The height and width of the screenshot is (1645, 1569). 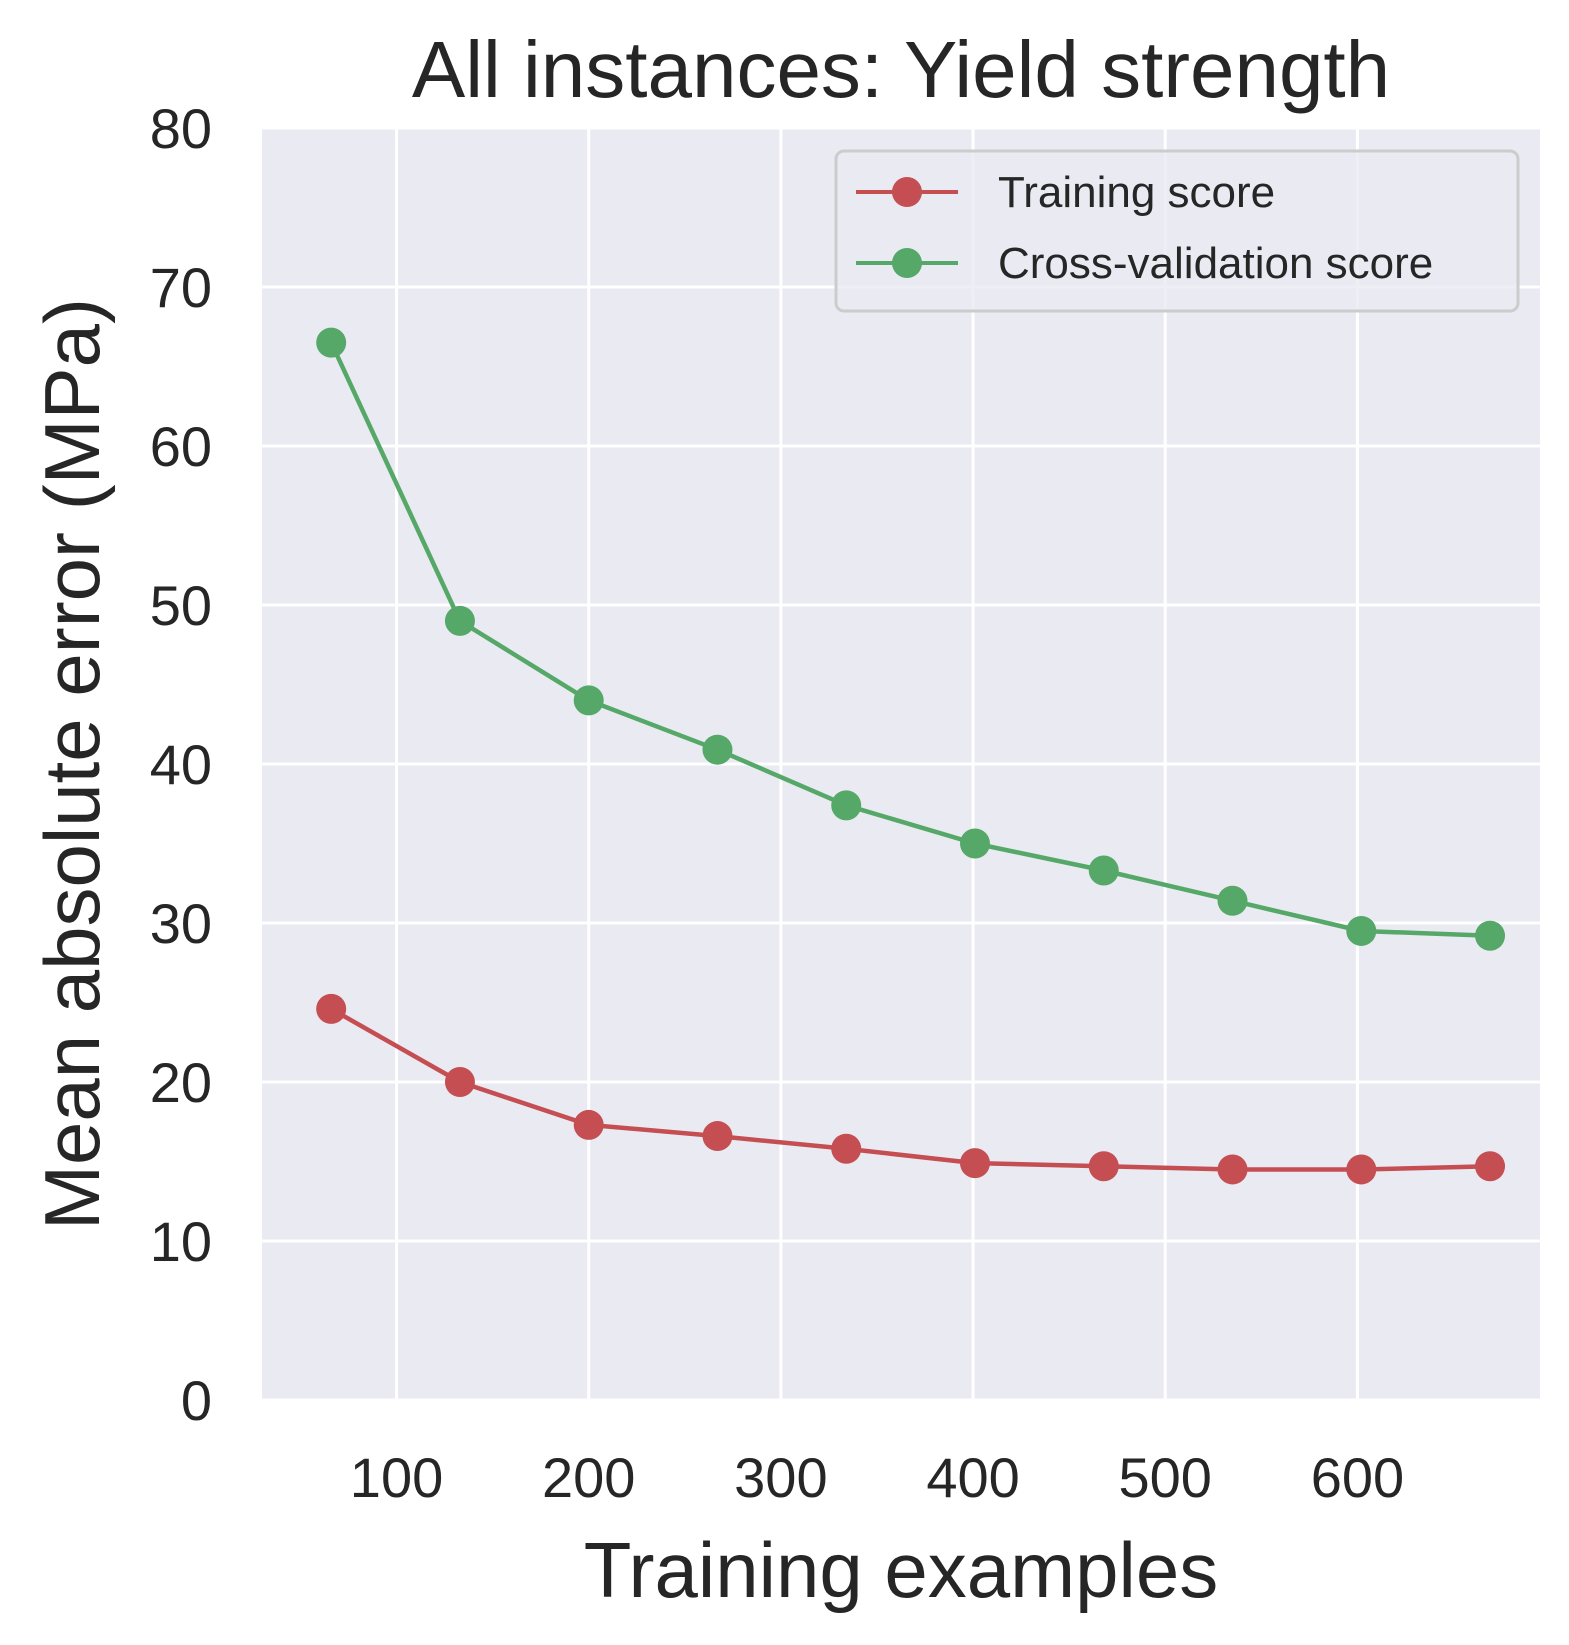 What do you see at coordinates (901, 69) in the screenshot?
I see `chart-title: All instances: Yield strength` at bounding box center [901, 69].